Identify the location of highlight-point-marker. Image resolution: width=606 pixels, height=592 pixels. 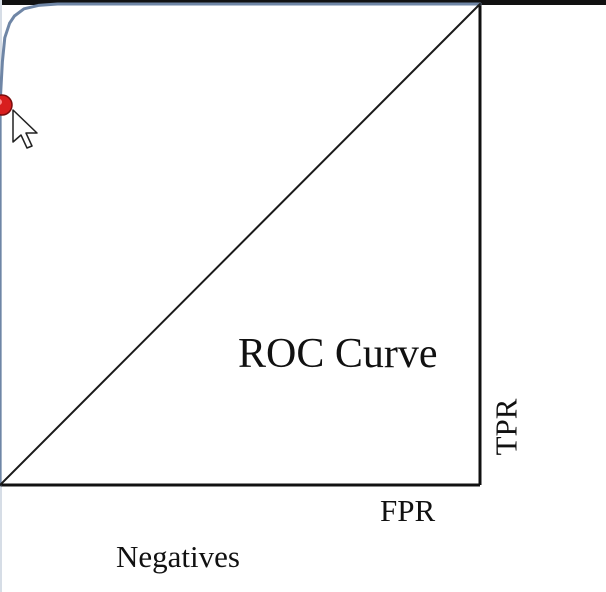
(6, 105).